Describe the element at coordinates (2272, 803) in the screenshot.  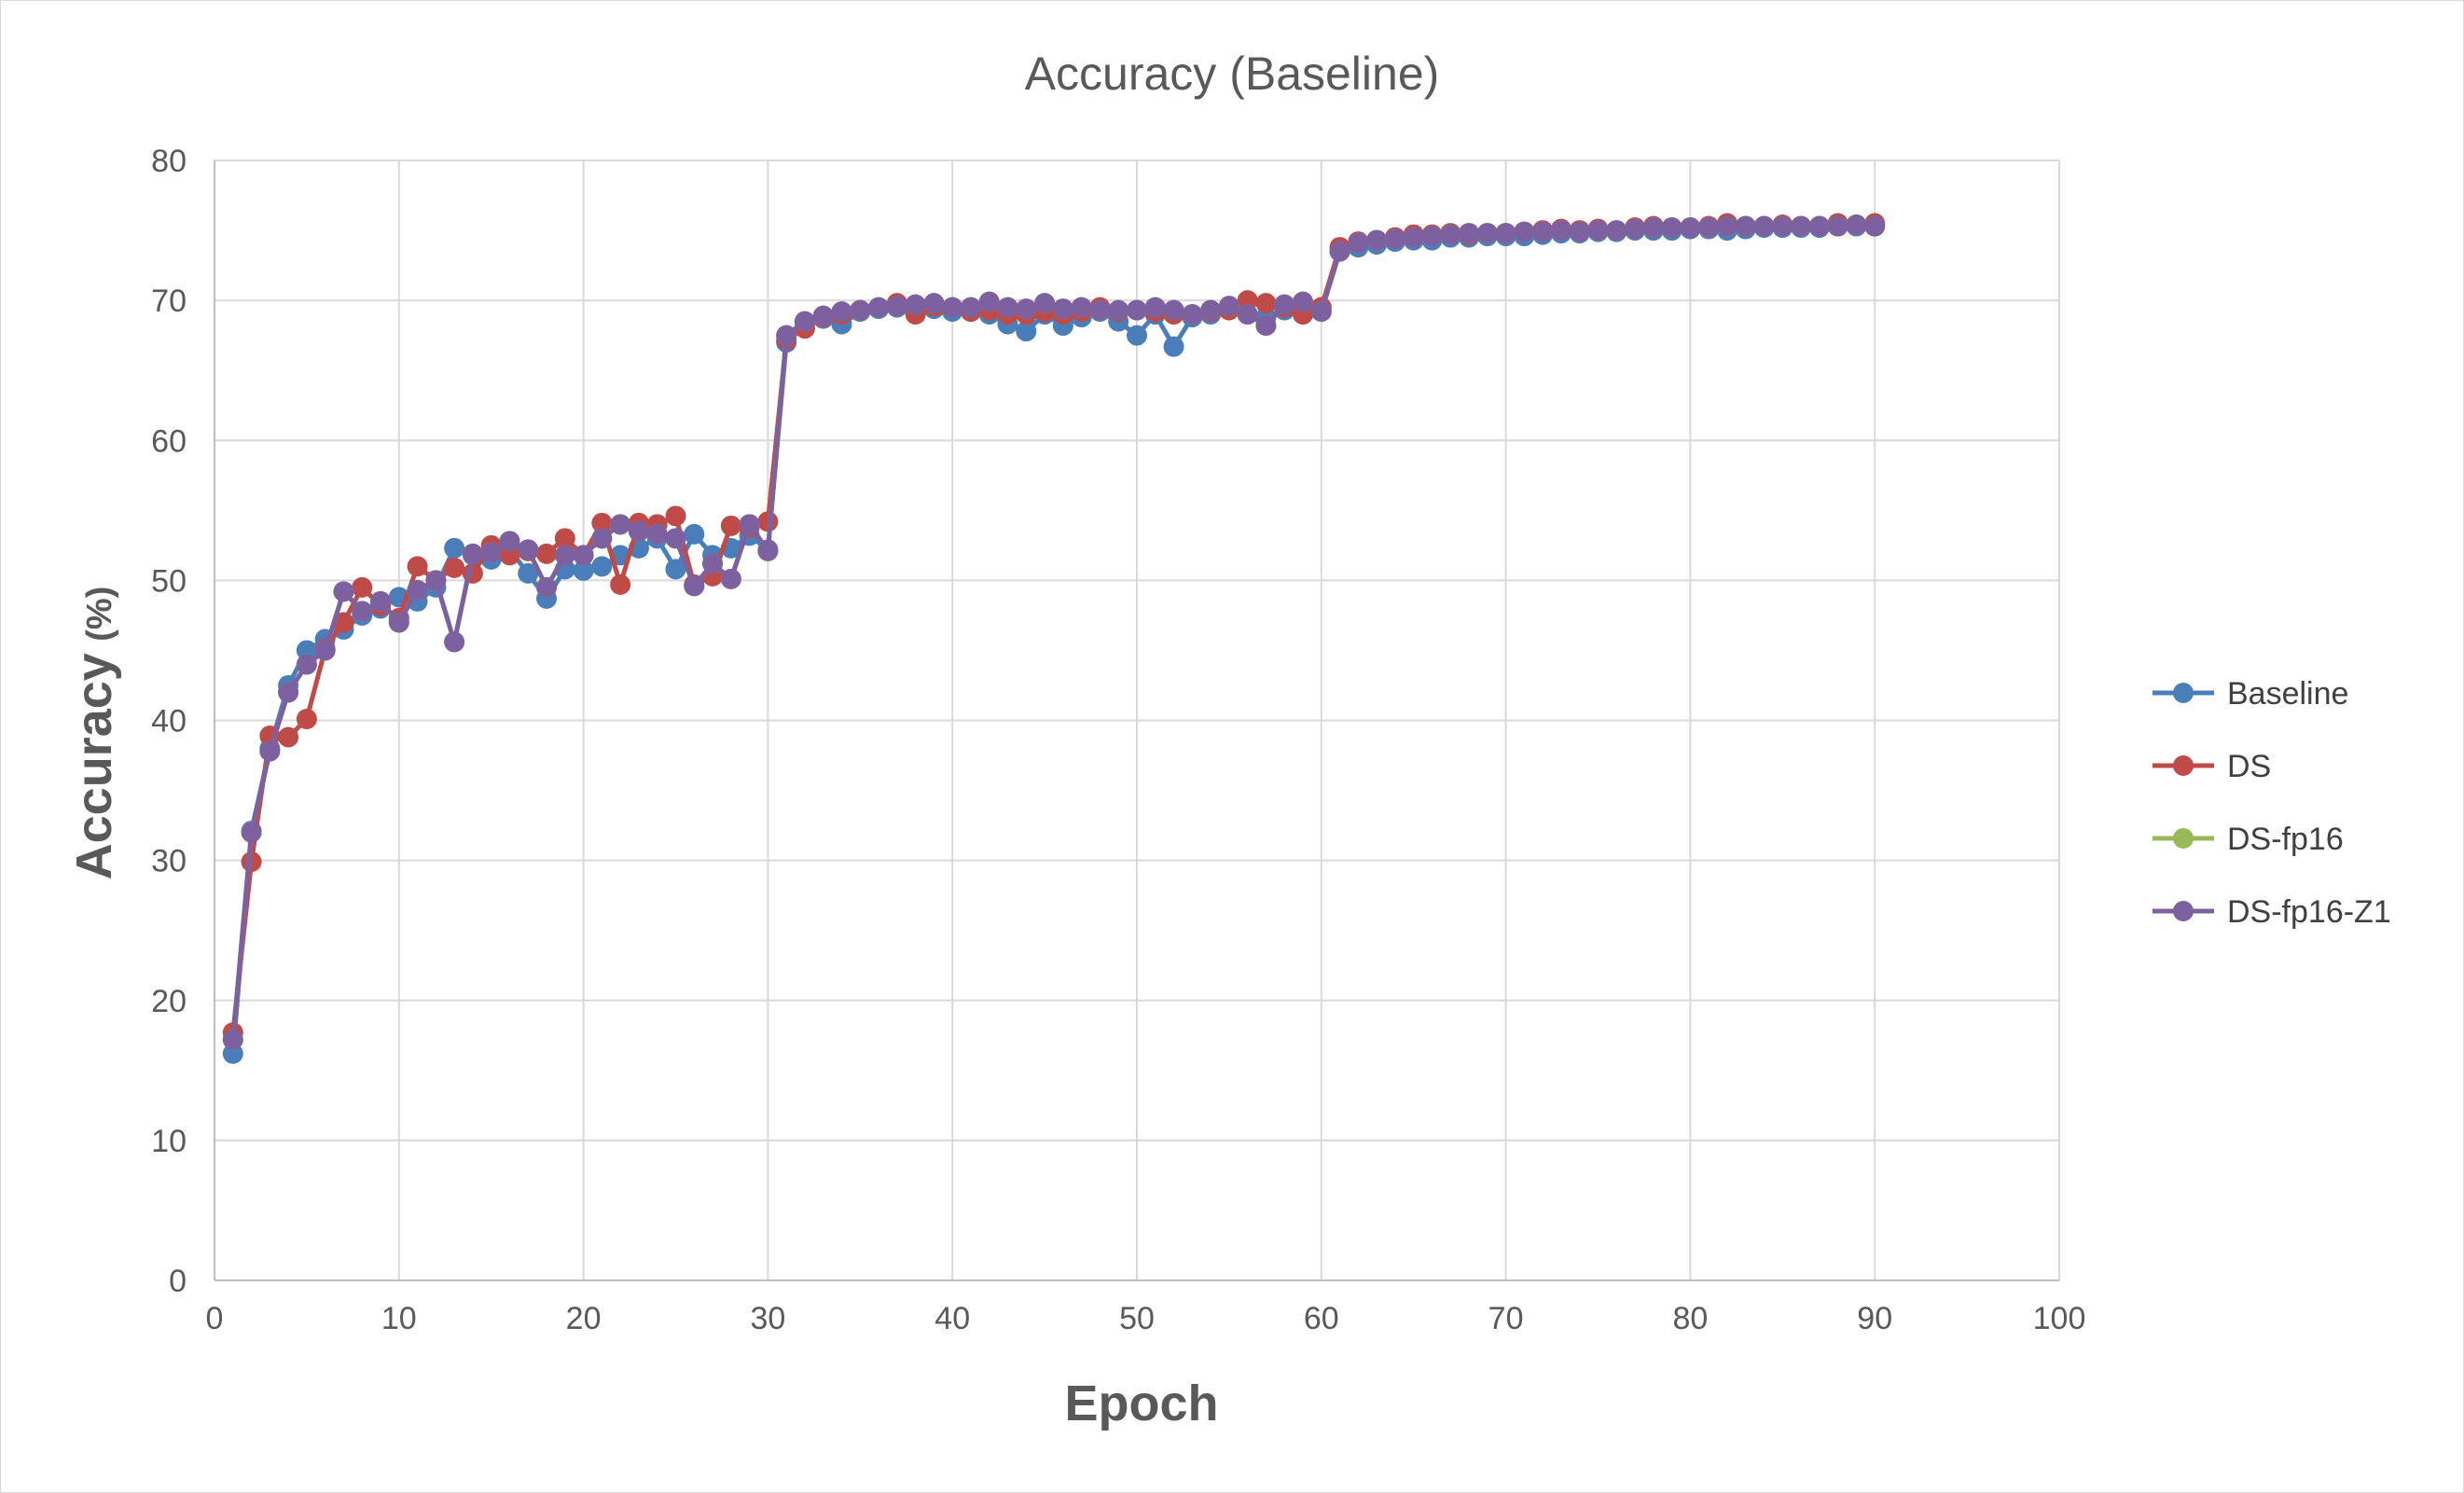
I see `legend: Baseline DS DS-fp16 DS-fp16-Z1` at that location.